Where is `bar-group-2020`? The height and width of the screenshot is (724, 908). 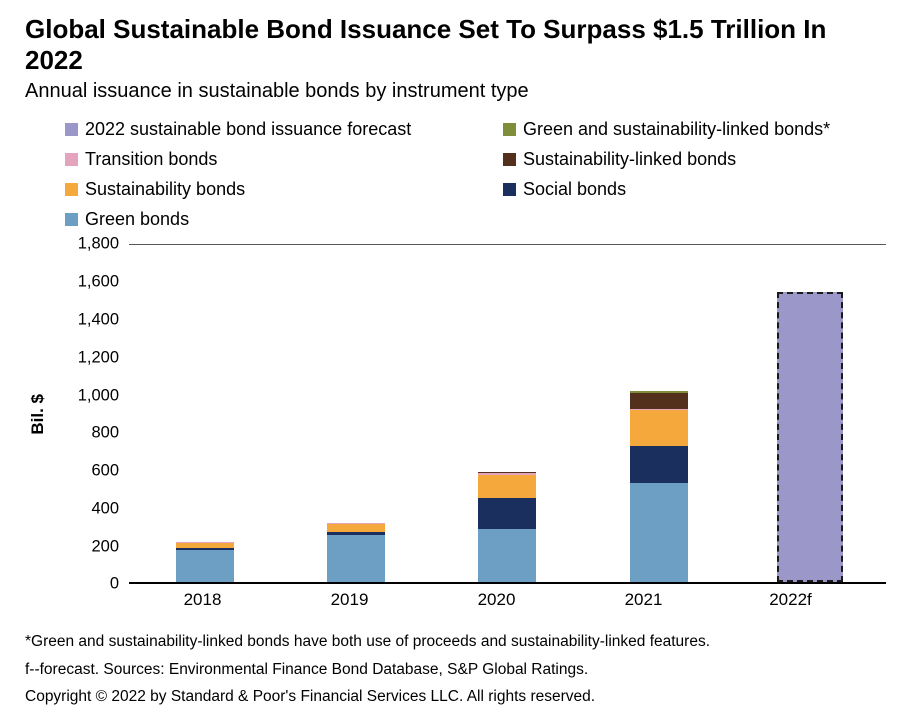
bar-group-2020 is located at coordinates (507, 414).